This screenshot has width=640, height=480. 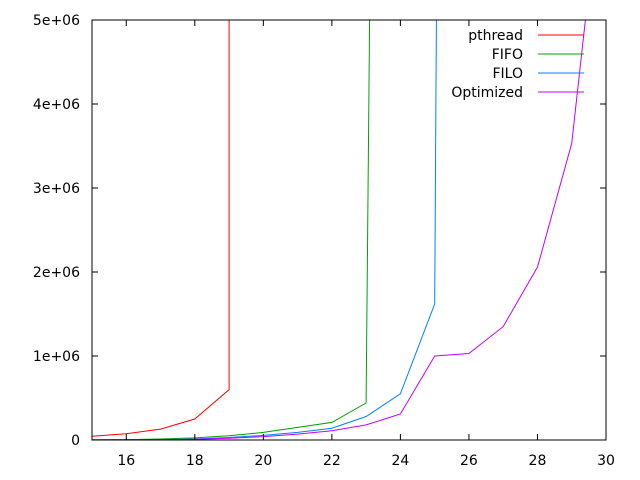 What do you see at coordinates (195, 461) in the screenshot?
I see `x-tick-label: 18` at bounding box center [195, 461].